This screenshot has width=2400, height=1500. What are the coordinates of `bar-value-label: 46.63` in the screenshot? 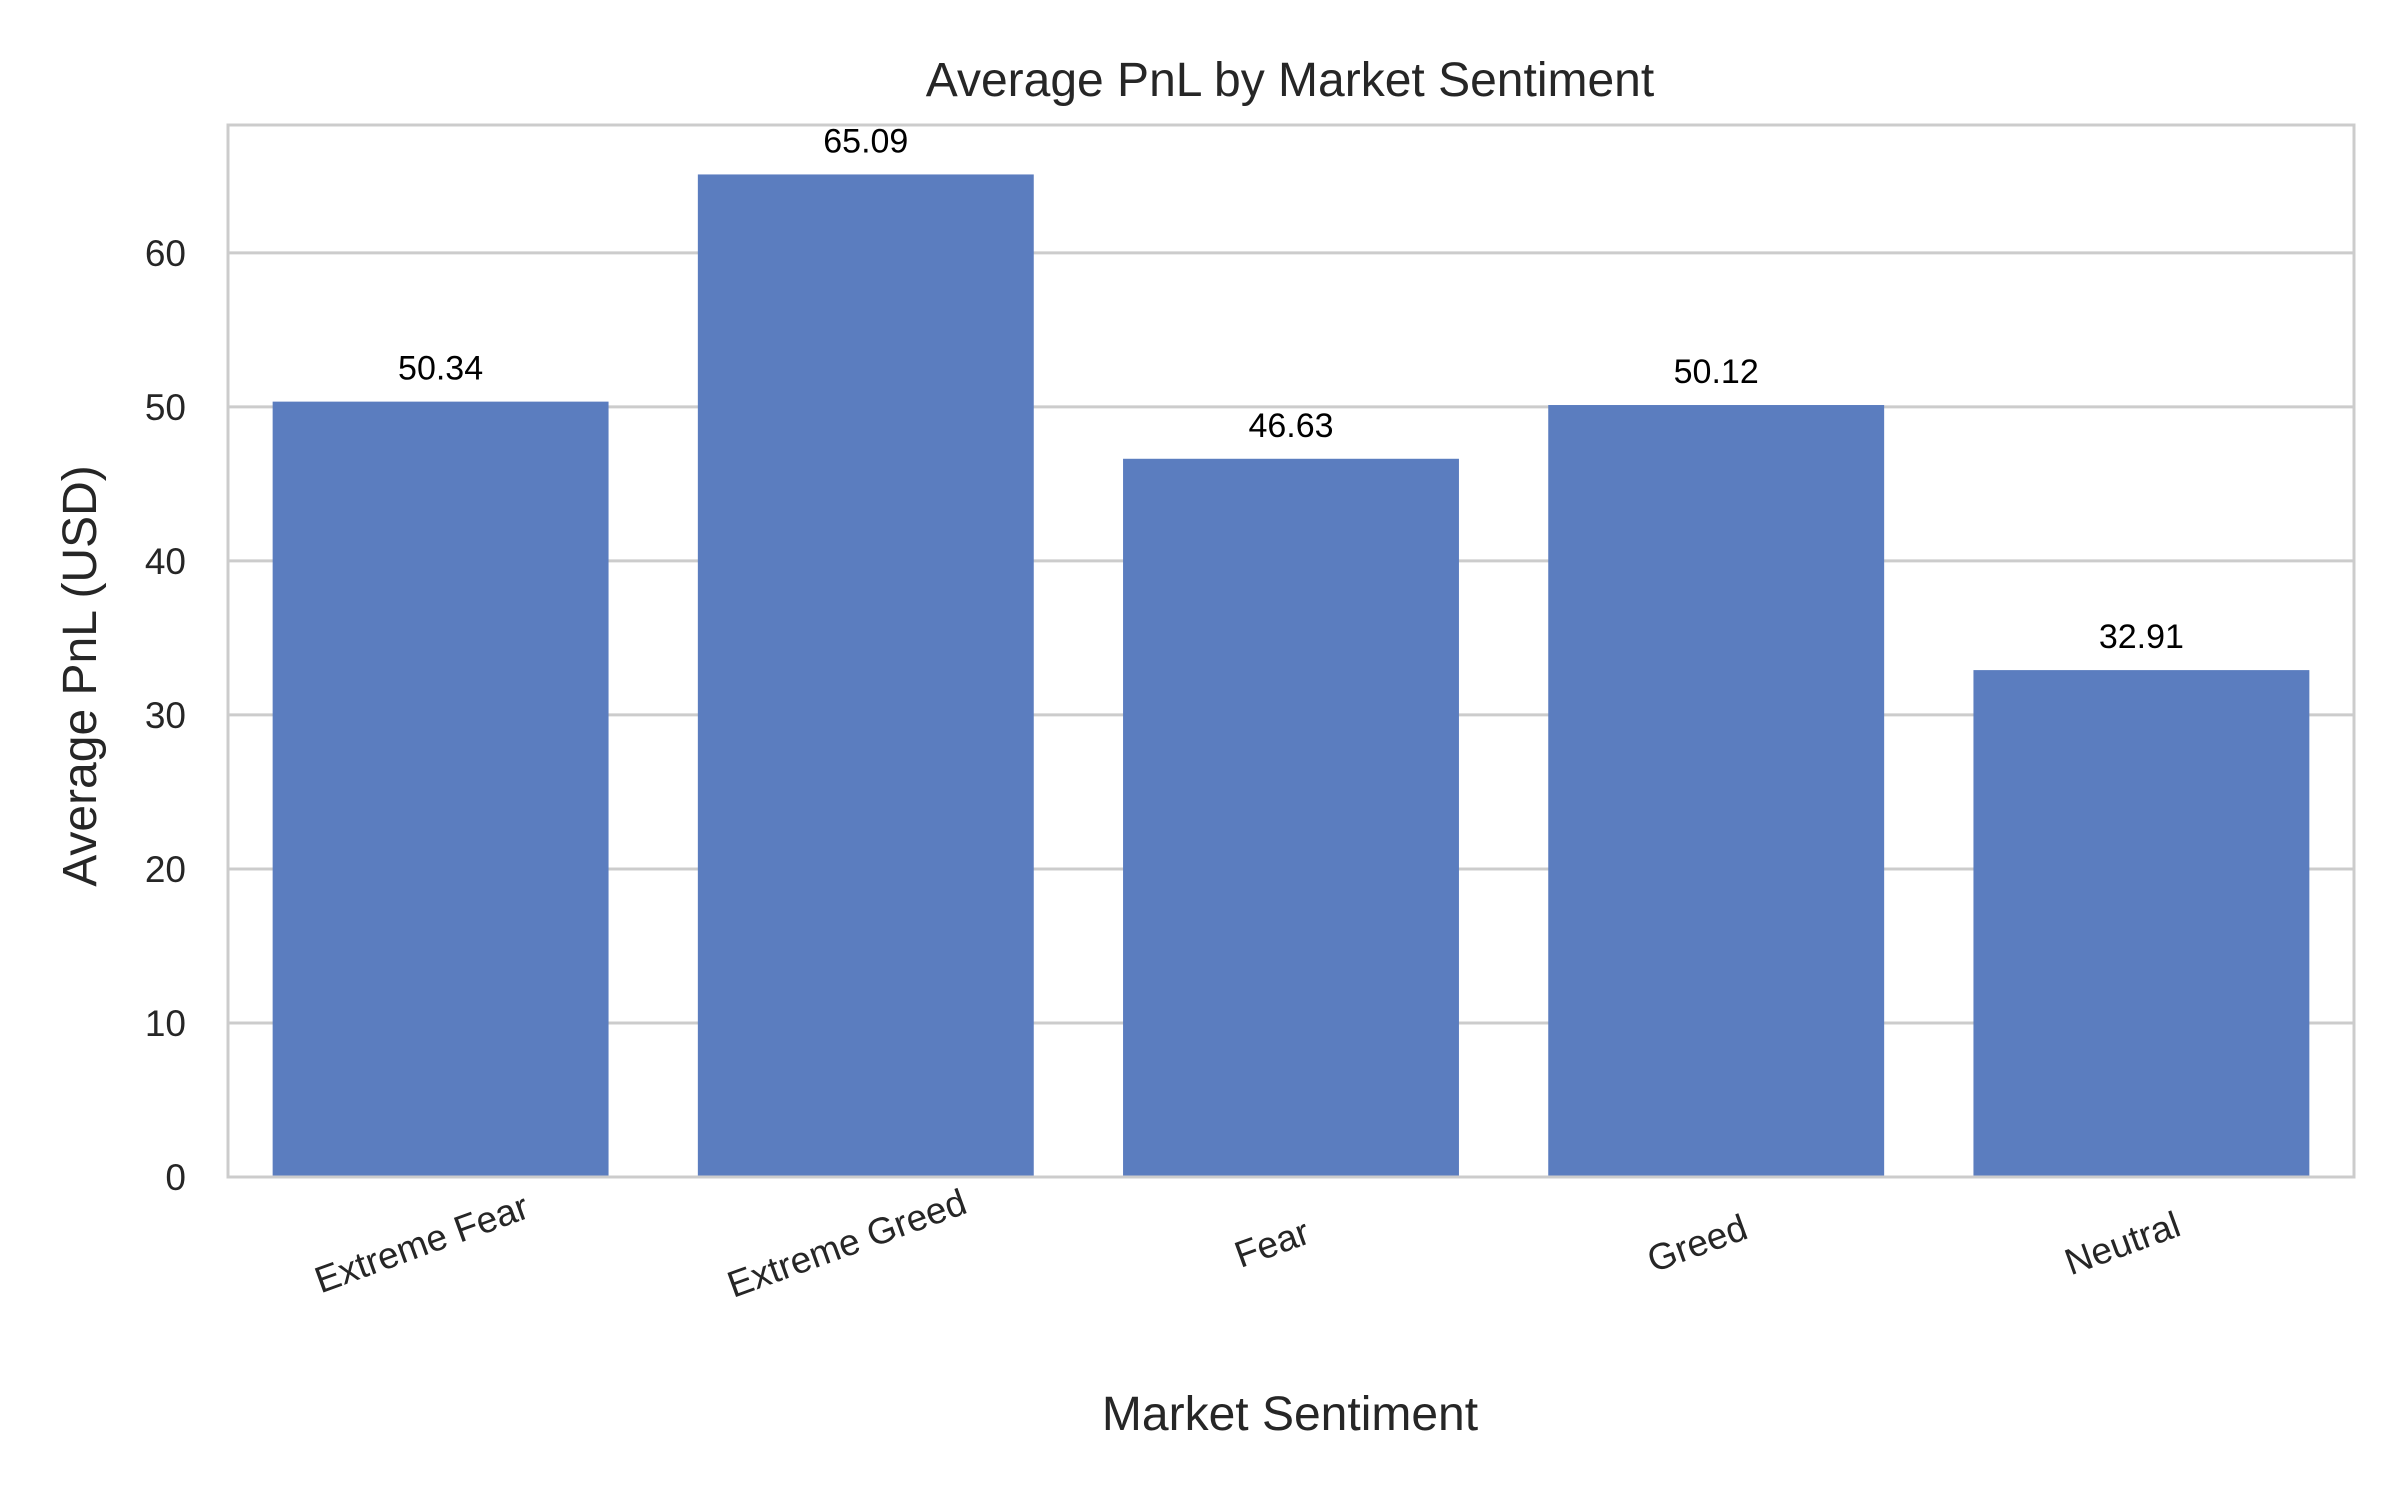 It's located at (1290, 426).